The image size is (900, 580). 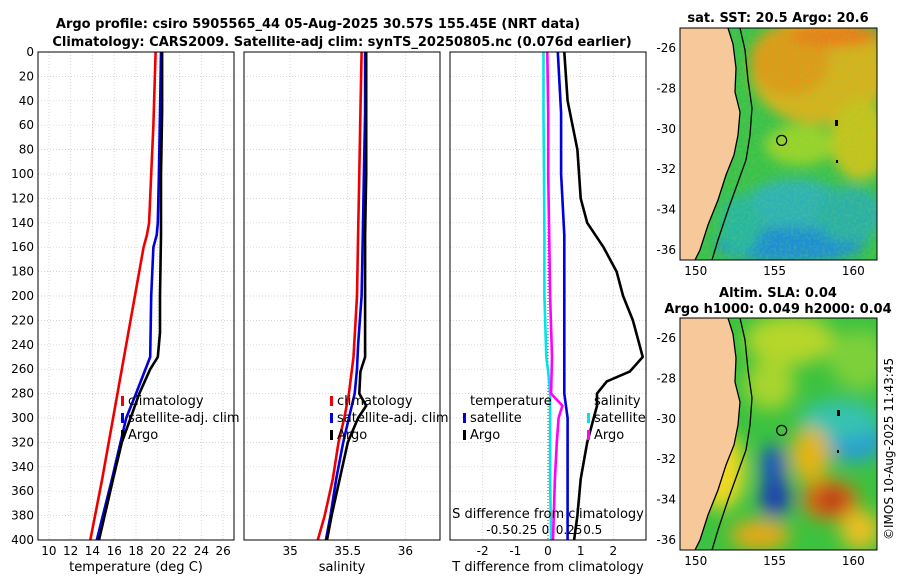 What do you see at coordinates (114, 551) in the screenshot?
I see `x-tick-label: 16` at bounding box center [114, 551].